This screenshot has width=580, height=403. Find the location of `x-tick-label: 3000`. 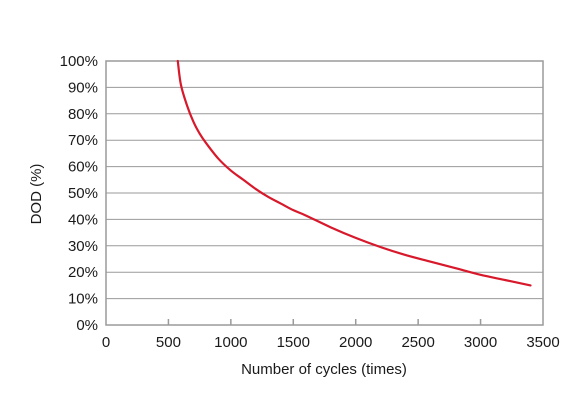

x-tick-label: 3000 is located at coordinates (480, 342).